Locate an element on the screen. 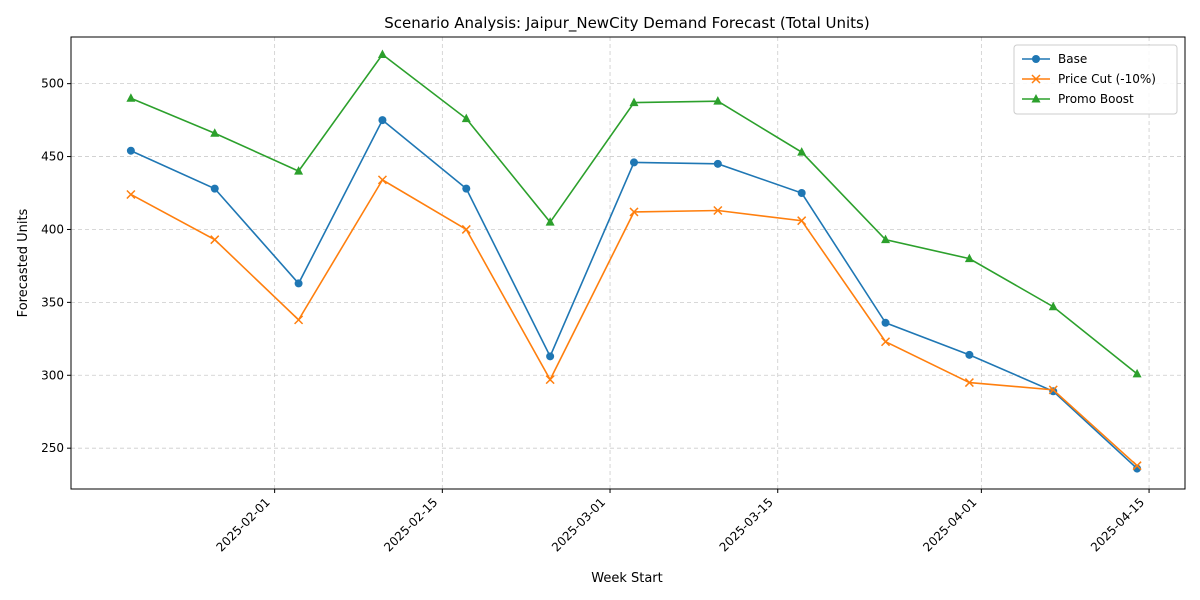  x-axis-label: Week Start is located at coordinates (627, 578).